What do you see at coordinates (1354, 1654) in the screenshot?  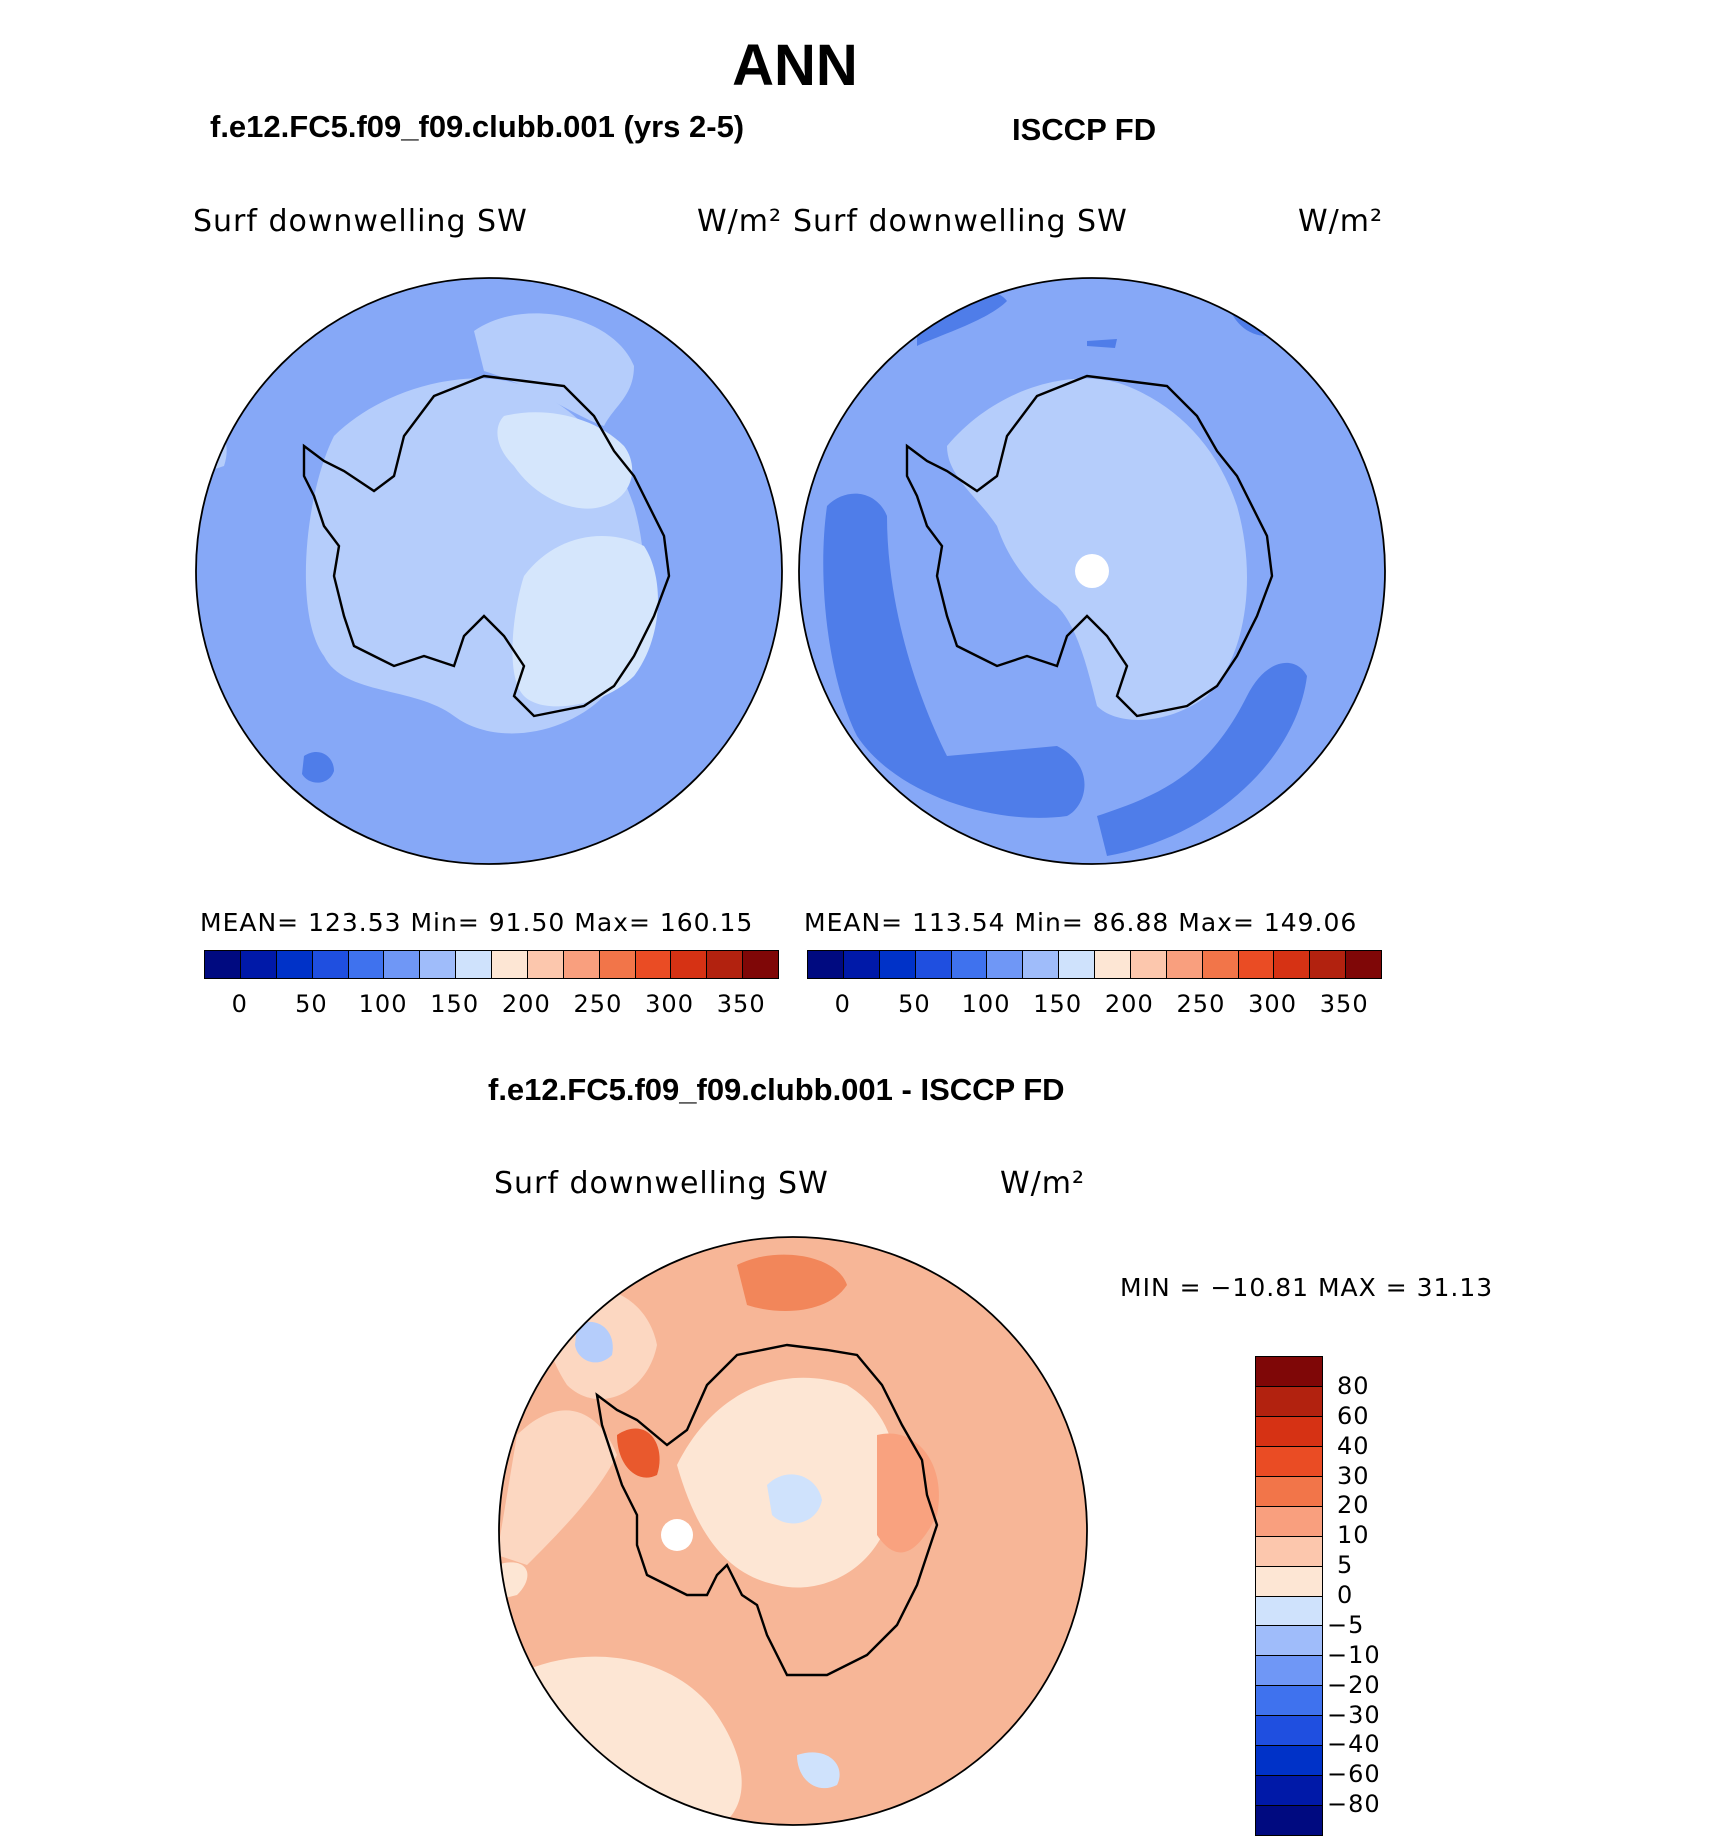 I see `diff-colorbar-tick-label: −10` at bounding box center [1354, 1654].